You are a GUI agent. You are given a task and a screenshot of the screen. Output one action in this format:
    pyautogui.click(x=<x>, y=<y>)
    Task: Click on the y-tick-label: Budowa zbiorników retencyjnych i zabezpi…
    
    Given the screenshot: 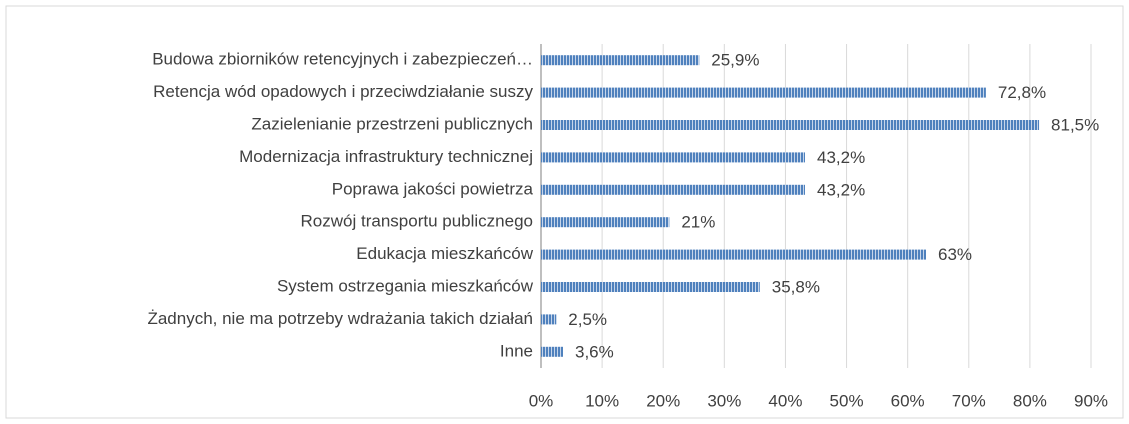 What is the action you would take?
    pyautogui.click(x=342, y=59)
    